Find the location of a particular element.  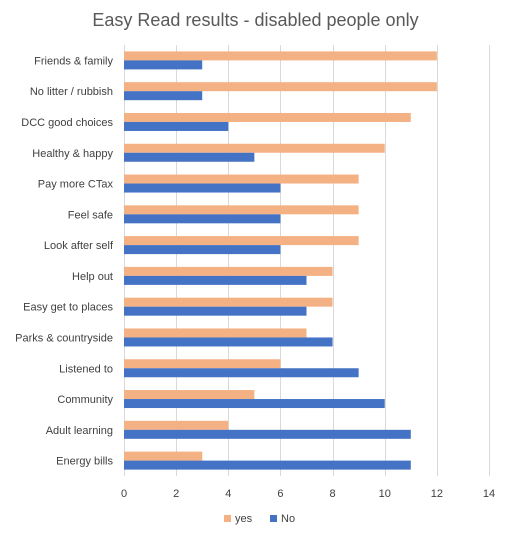

x-tick-label: 2 is located at coordinates (176, 494).